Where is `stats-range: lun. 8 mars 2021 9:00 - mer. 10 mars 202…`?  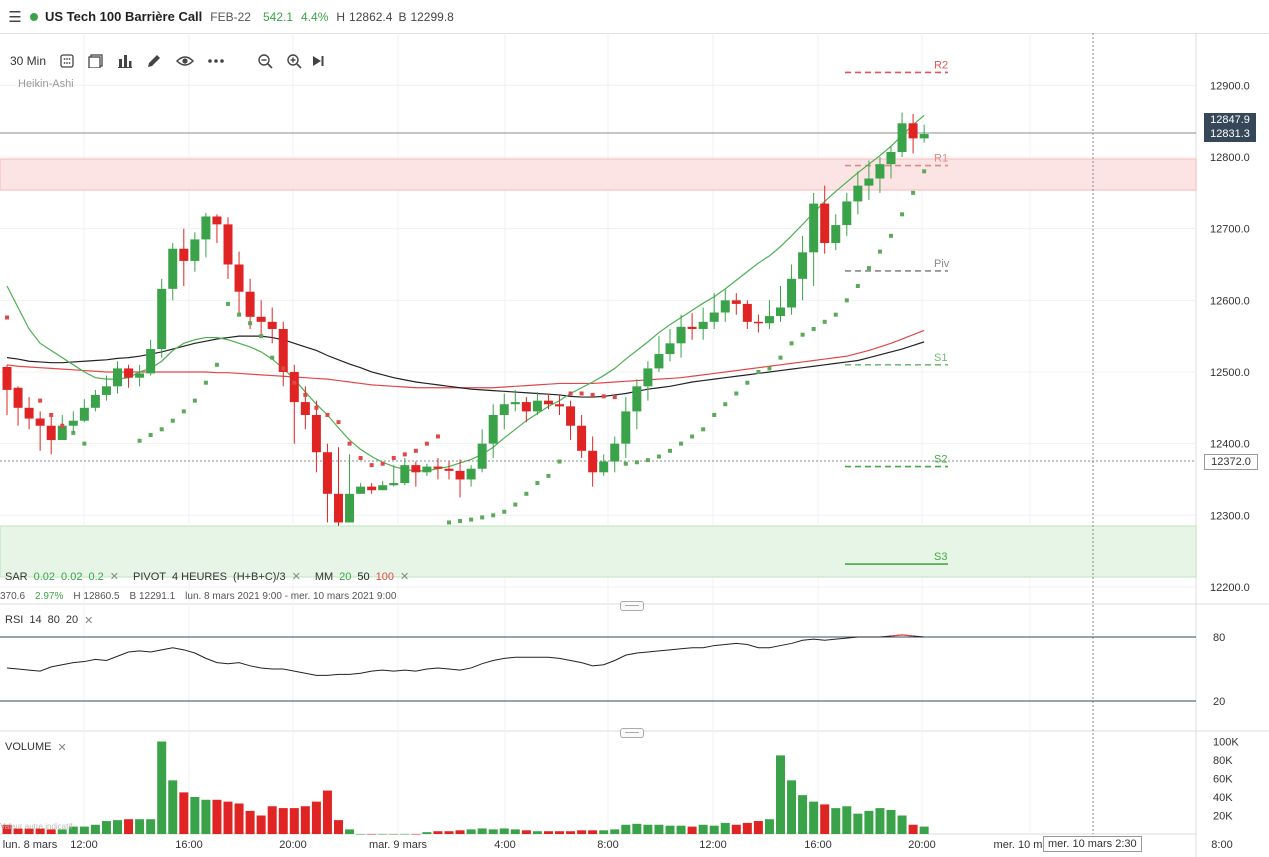 stats-range: lun. 8 mars 2021 9:00 - mer. 10 mars 202… is located at coordinates (291, 596).